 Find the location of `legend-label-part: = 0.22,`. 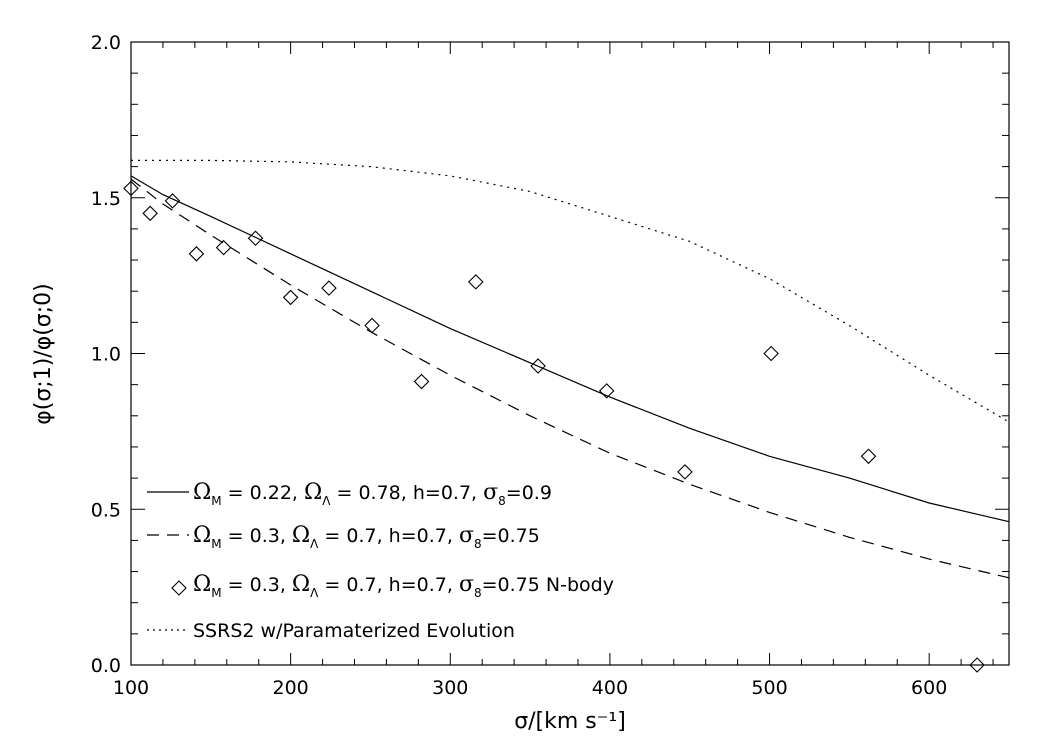

legend-label-part: = 0.22, is located at coordinates (263, 493).